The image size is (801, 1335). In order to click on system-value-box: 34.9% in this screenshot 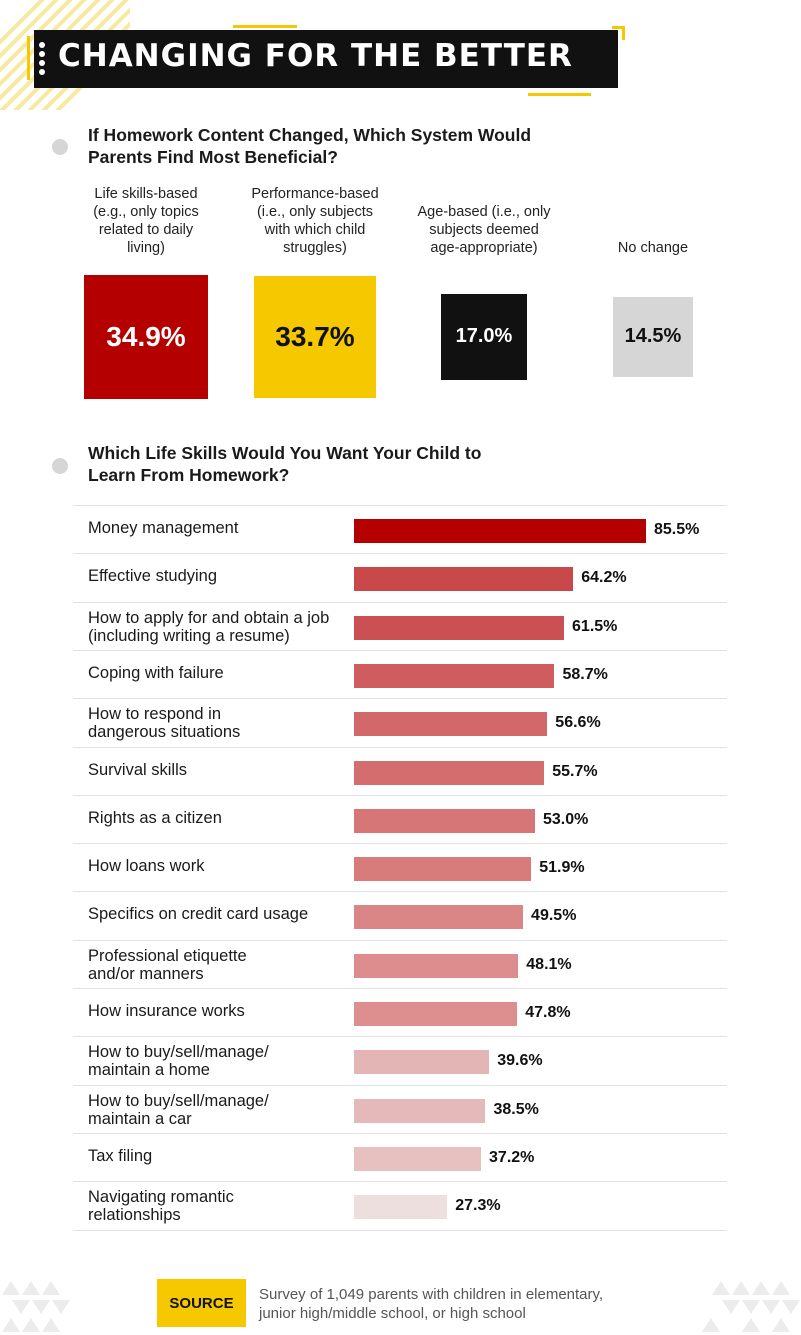, I will do `click(146, 337)`.